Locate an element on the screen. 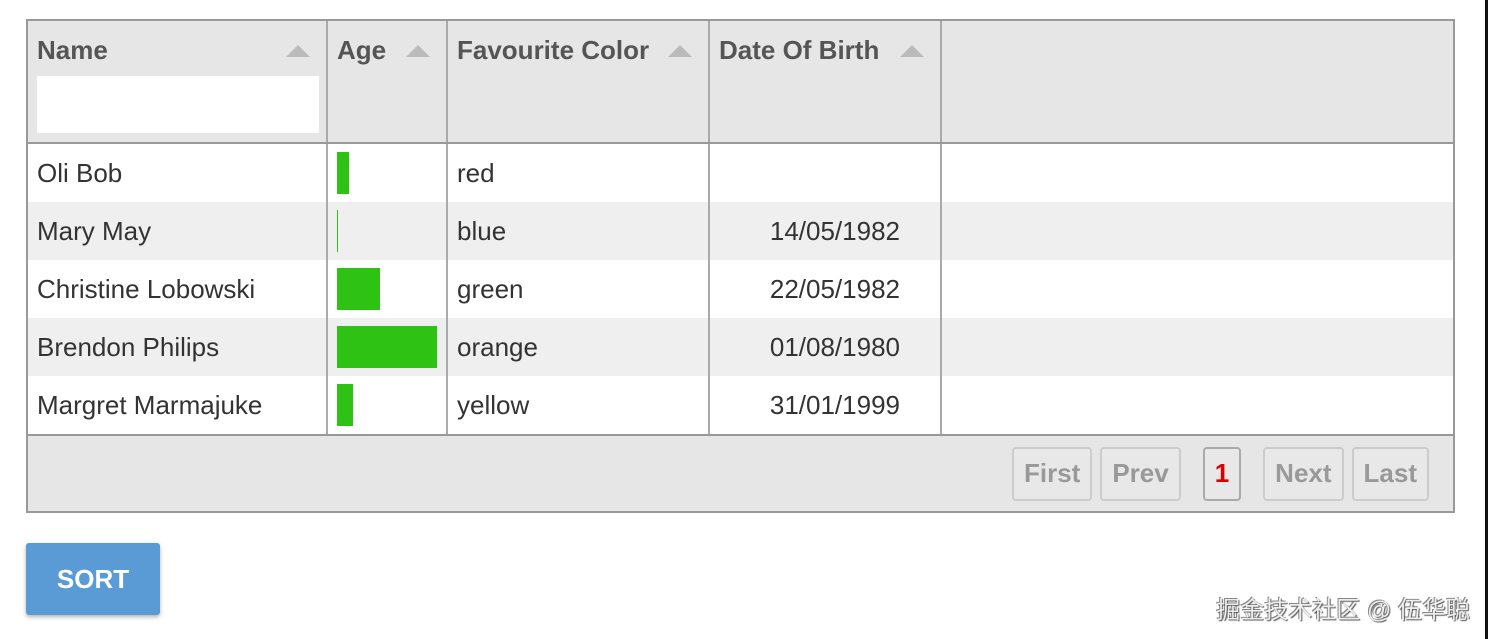 Image resolution: width=1492 pixels, height=639 pixels. dob-cell: 14/05/1982 is located at coordinates (826, 231).